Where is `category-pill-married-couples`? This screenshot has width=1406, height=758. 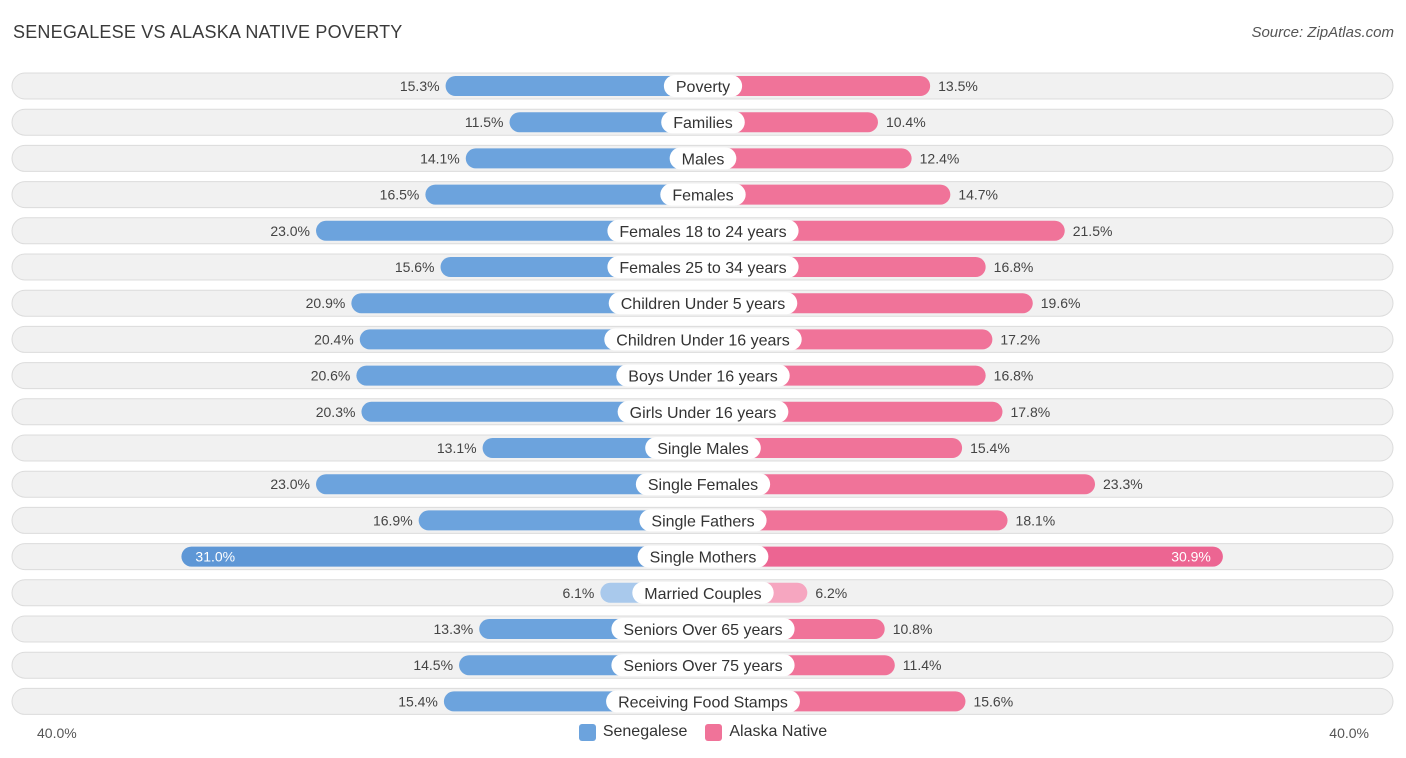
category-pill-married-couples is located at coordinates (703, 592).